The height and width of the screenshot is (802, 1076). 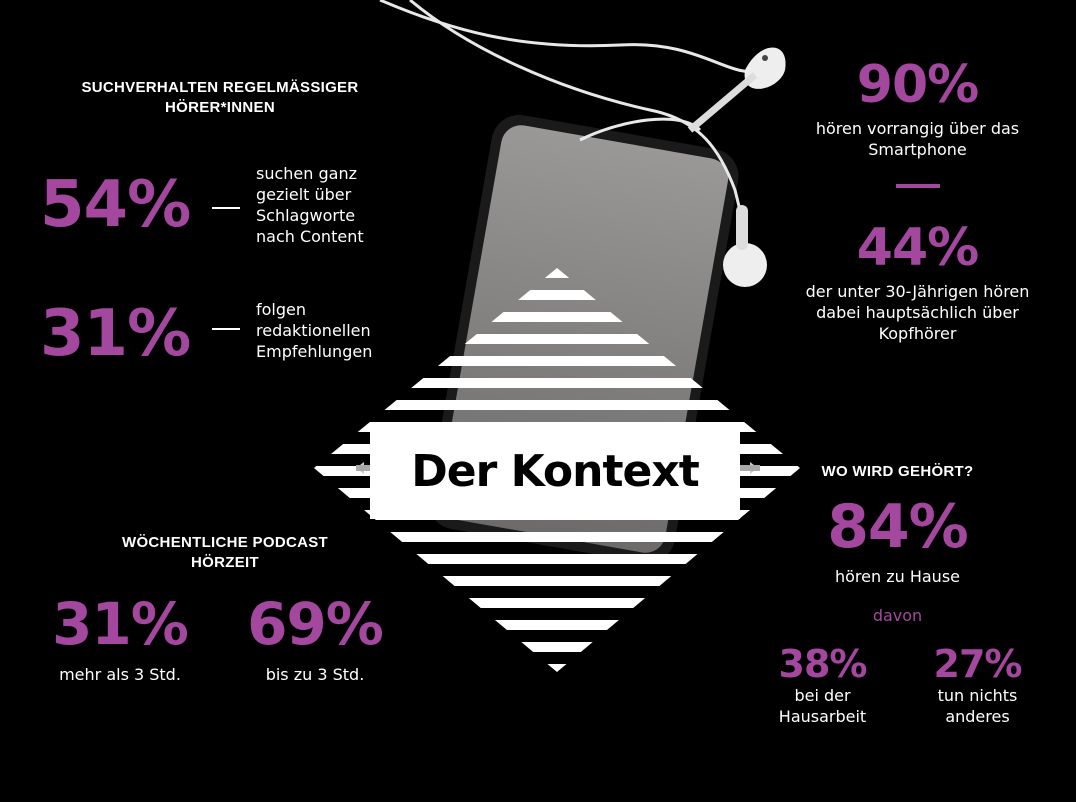 I want to click on stat-text: tun nichts anderes, so click(x=977, y=706).